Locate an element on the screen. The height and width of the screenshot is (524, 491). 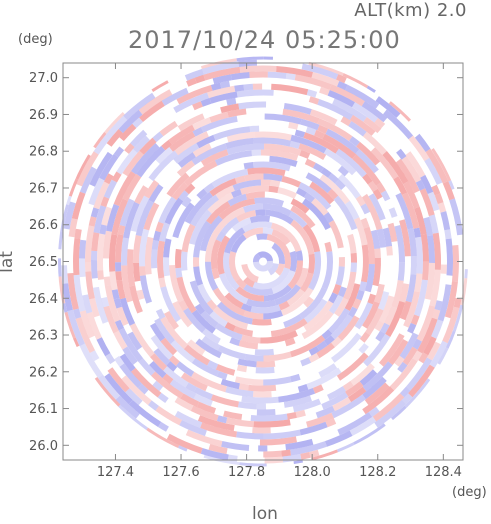
altitude-label: ALT(km) 2.0 is located at coordinates (410, 10).